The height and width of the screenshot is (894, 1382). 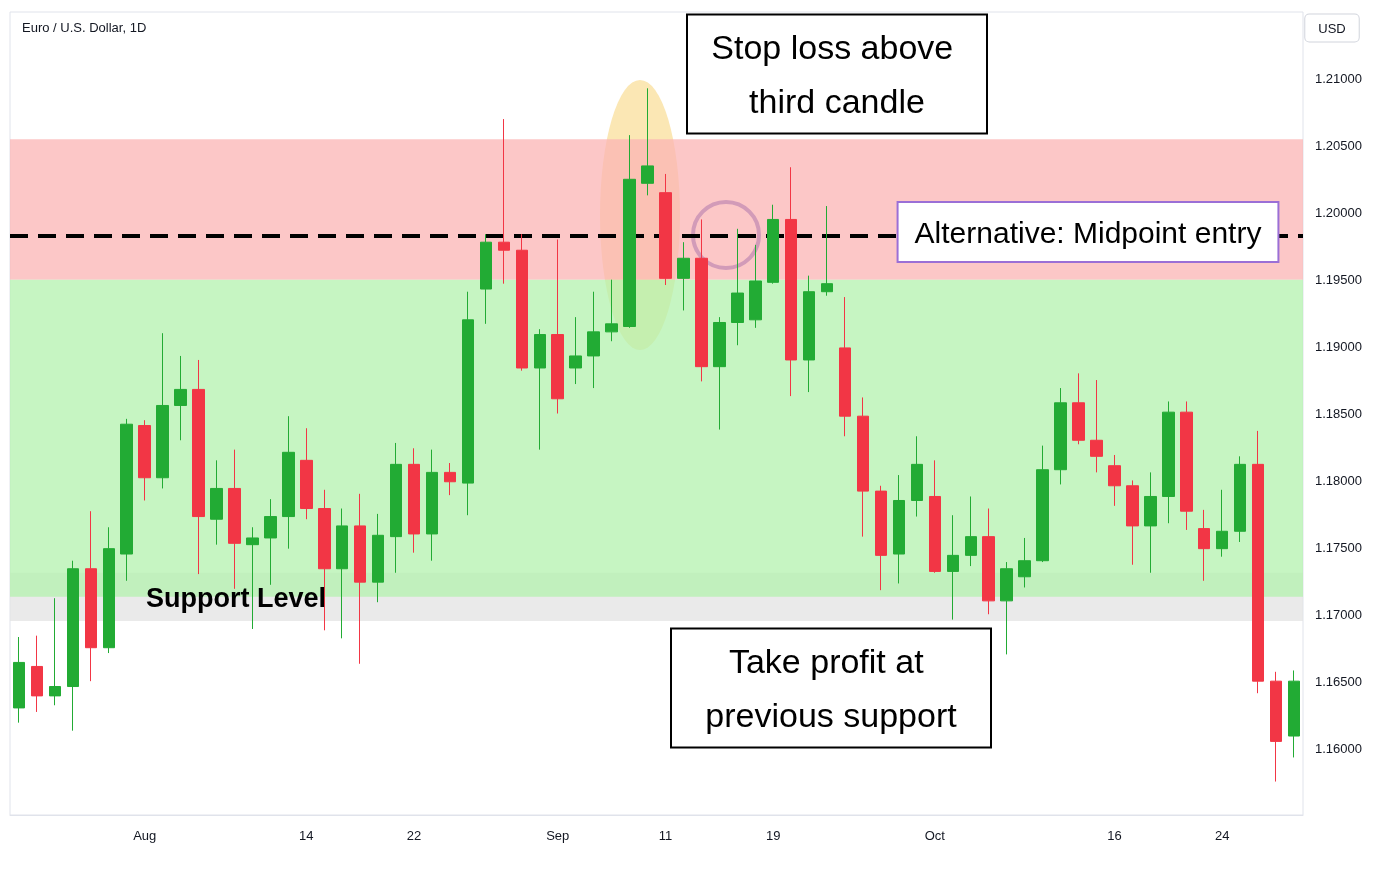 What do you see at coordinates (935, 835) in the screenshot?
I see `x-tick-label: Oct` at bounding box center [935, 835].